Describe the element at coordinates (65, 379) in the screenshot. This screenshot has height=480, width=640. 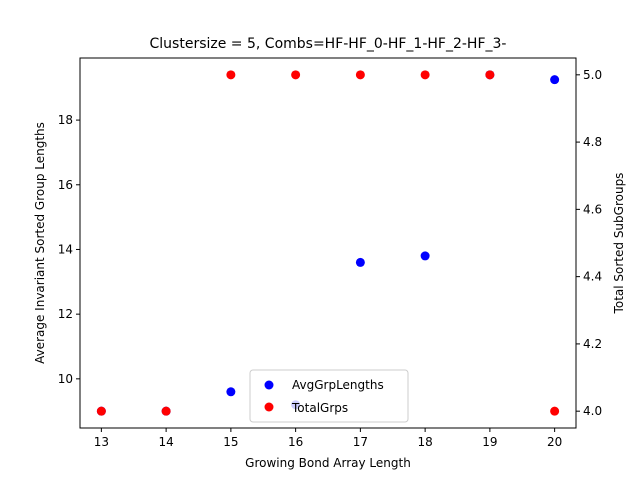
I see `y-left-tick-label: 10` at that location.